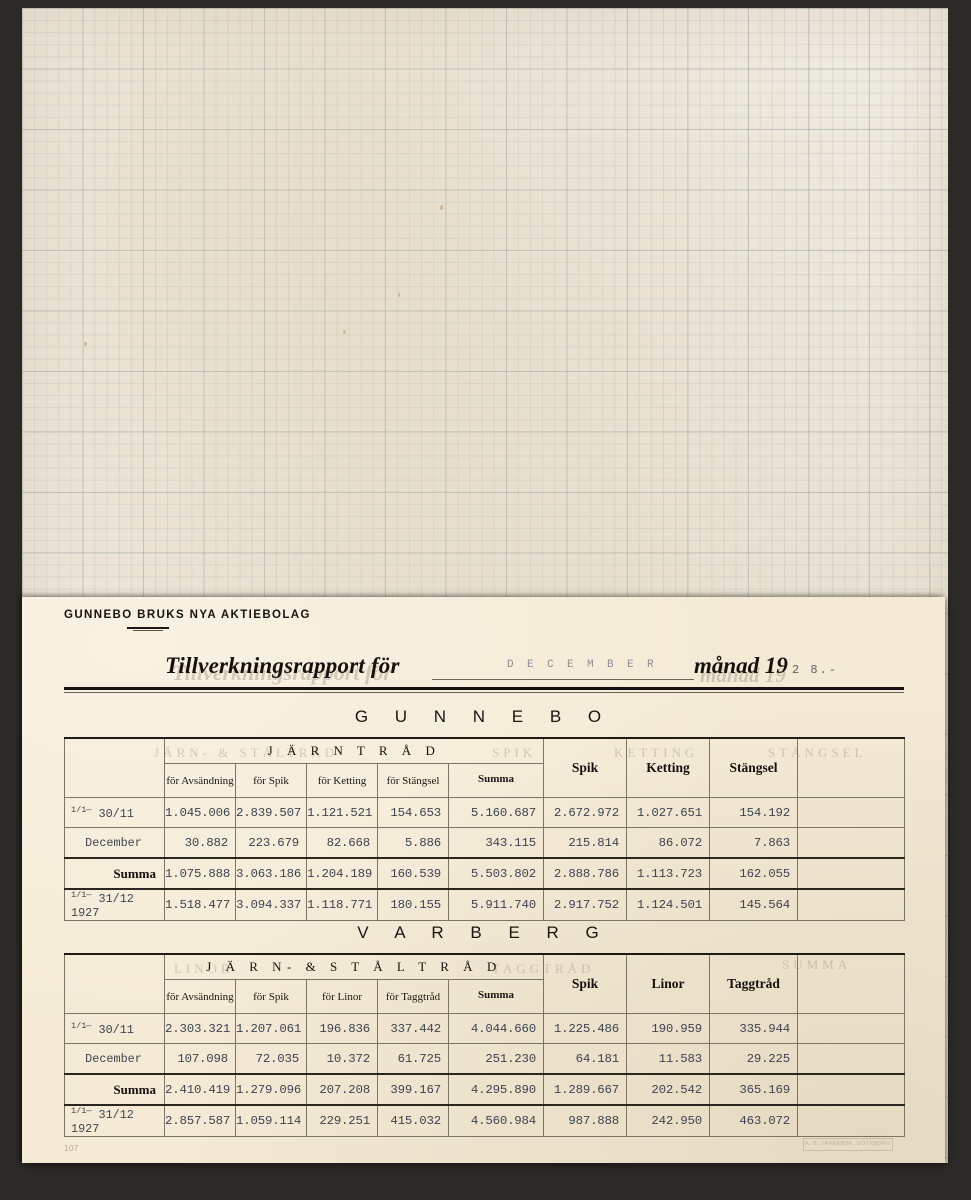  I want to click on header-cell-spik: Spik, so click(585, 983).